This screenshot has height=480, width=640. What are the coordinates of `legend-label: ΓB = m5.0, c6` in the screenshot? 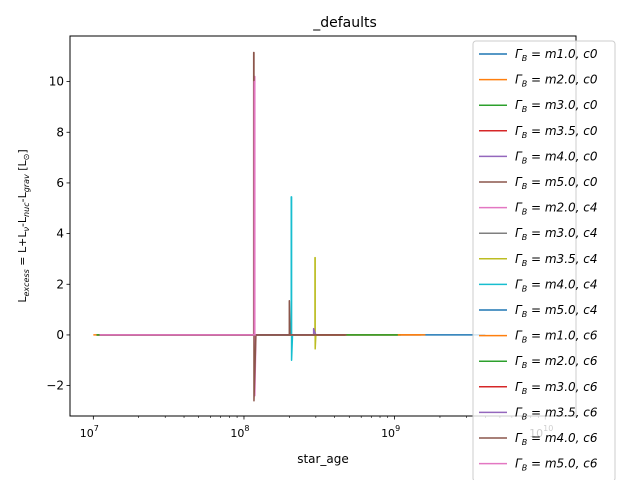 It's located at (556, 465).